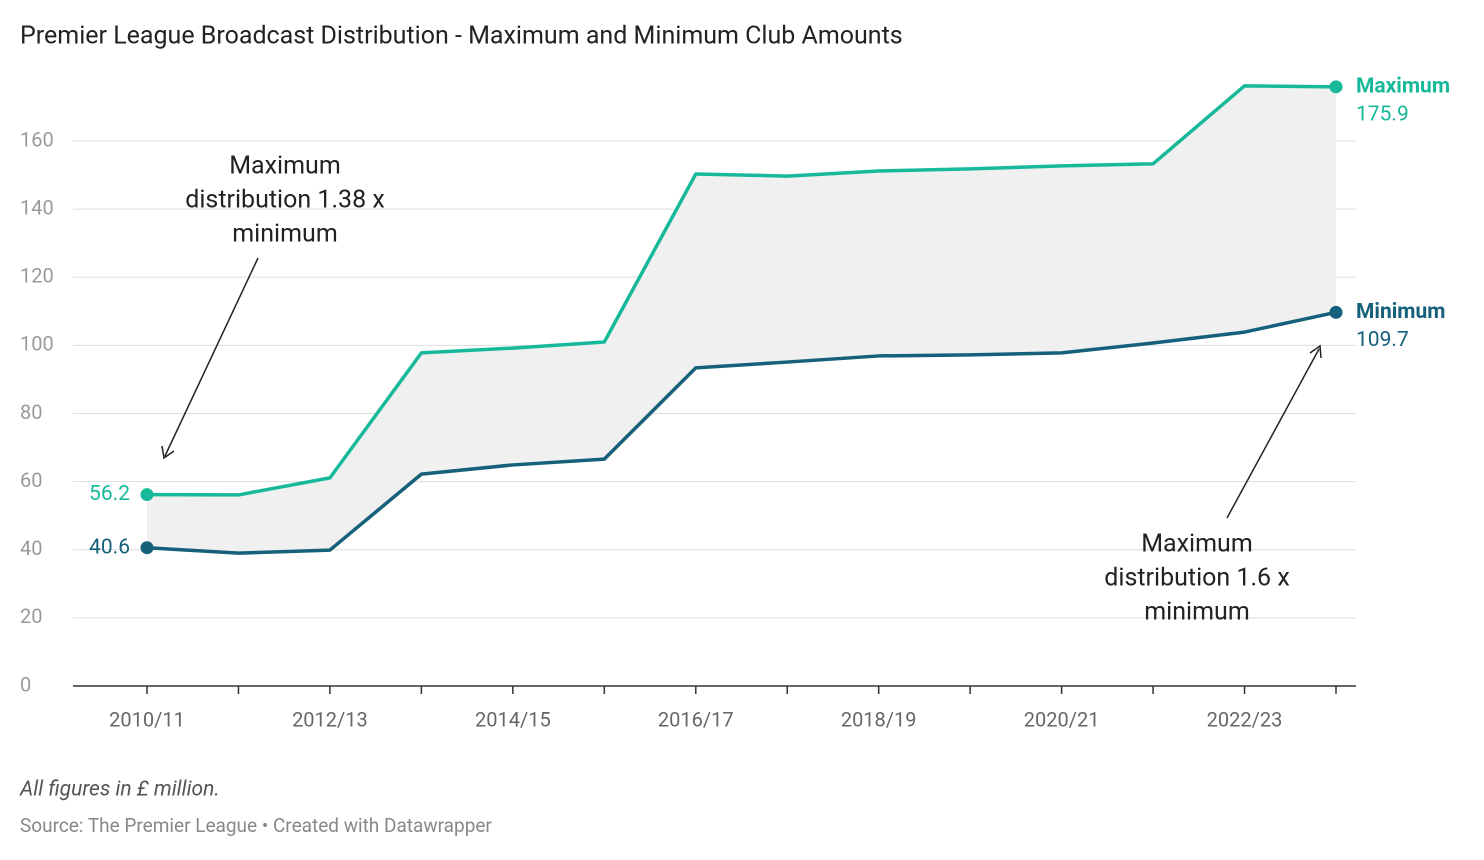 The width and height of the screenshot is (1484, 860). I want to click on start-value-label: 40.6, so click(109, 547).